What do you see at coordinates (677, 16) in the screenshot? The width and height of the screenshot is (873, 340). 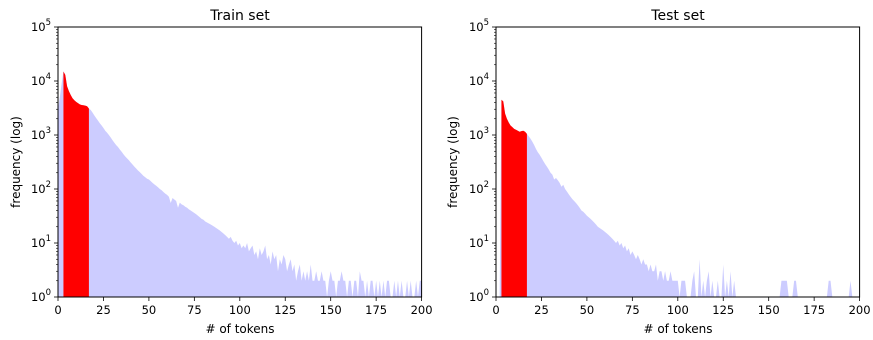 I see `panel-title: Test set` at bounding box center [677, 16].